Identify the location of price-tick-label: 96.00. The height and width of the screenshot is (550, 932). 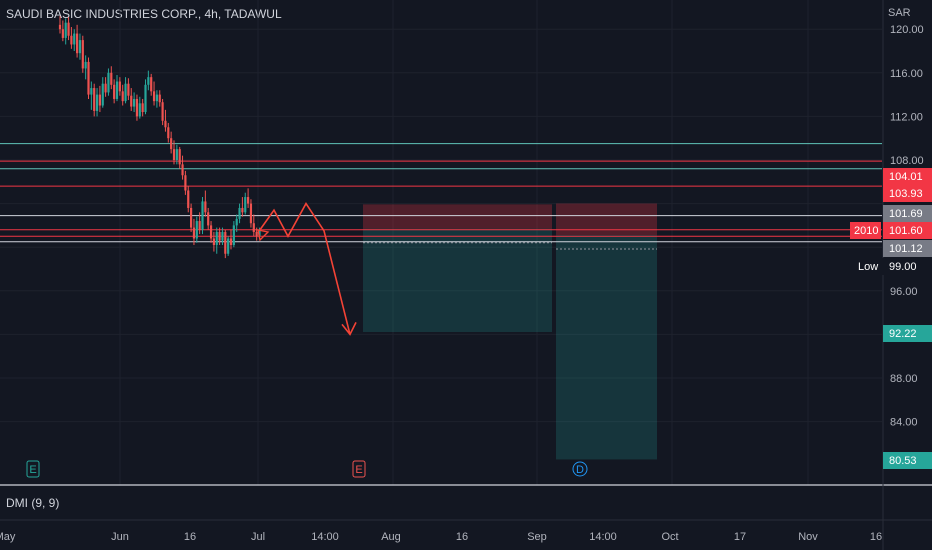
(904, 292).